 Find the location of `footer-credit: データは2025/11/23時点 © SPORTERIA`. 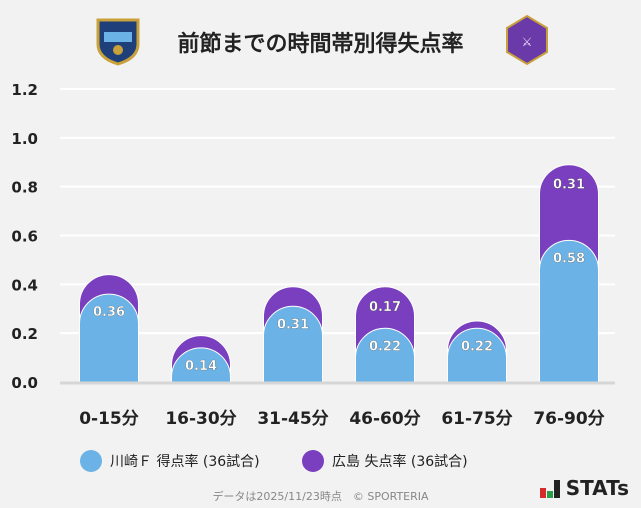

footer-credit: データは2025/11/23時点 © SPORTERIA is located at coordinates (320, 496).